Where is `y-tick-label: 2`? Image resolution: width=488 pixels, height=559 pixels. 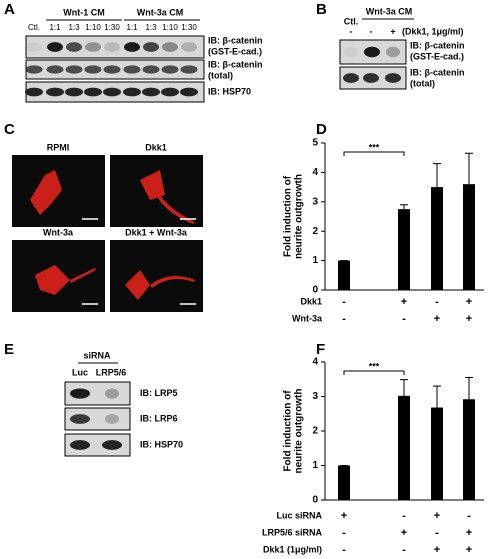
y-tick-label: 2 is located at coordinates (315, 231).